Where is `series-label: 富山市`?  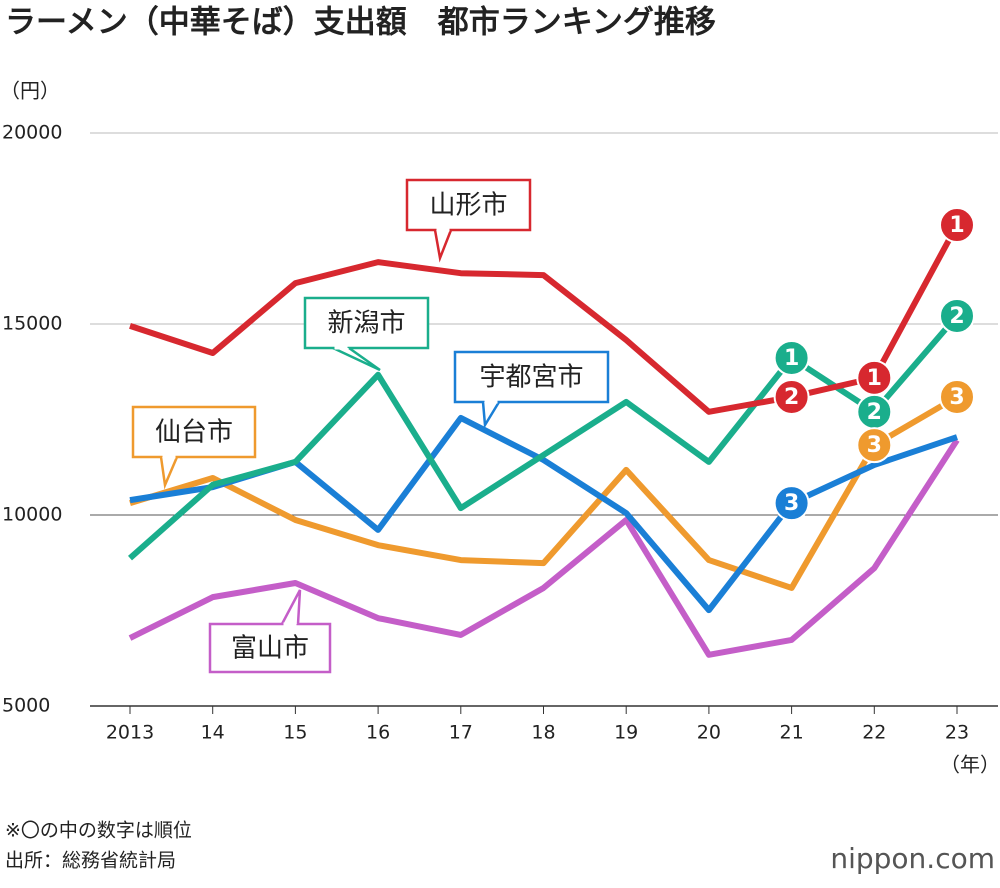
series-label: 富山市 is located at coordinates (270, 649).